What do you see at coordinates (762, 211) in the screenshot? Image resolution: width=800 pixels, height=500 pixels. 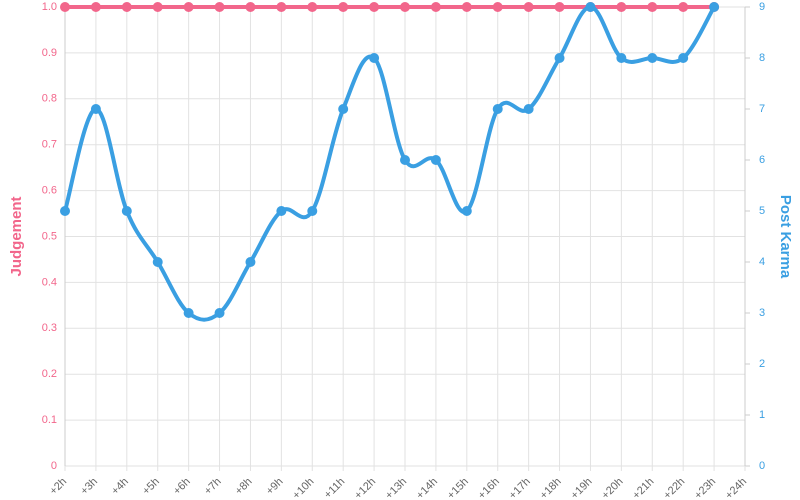 I see `y2-tick-label: 5` at bounding box center [762, 211].